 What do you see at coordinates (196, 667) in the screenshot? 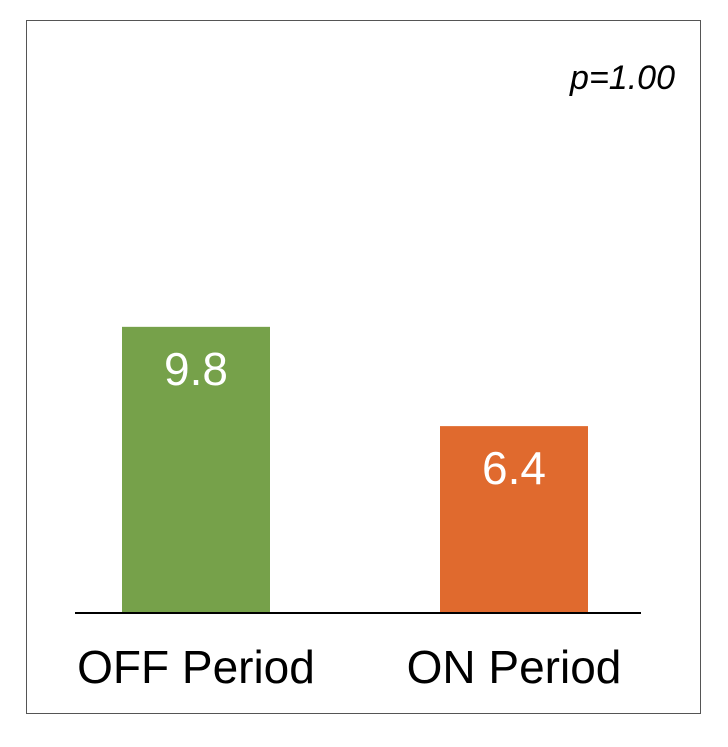
I see `x-tick-label-off-period: OFF Period` at bounding box center [196, 667].